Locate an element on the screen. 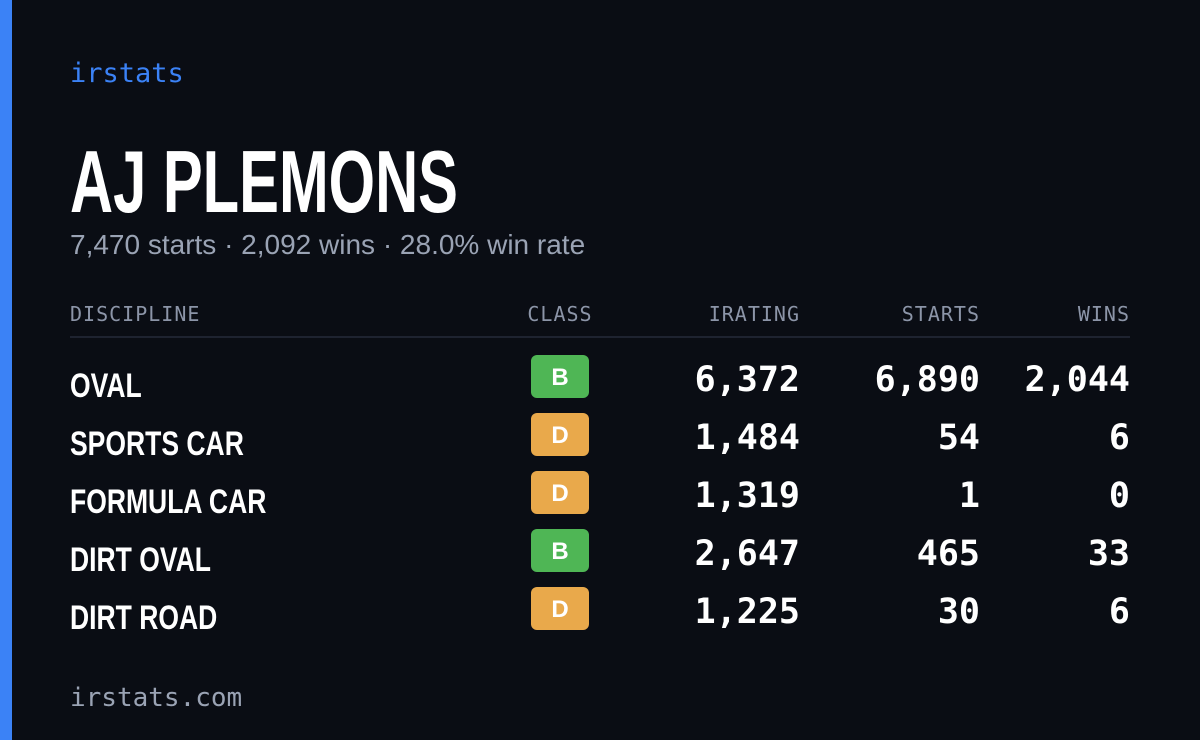  irating: 1,225 is located at coordinates (747, 612).